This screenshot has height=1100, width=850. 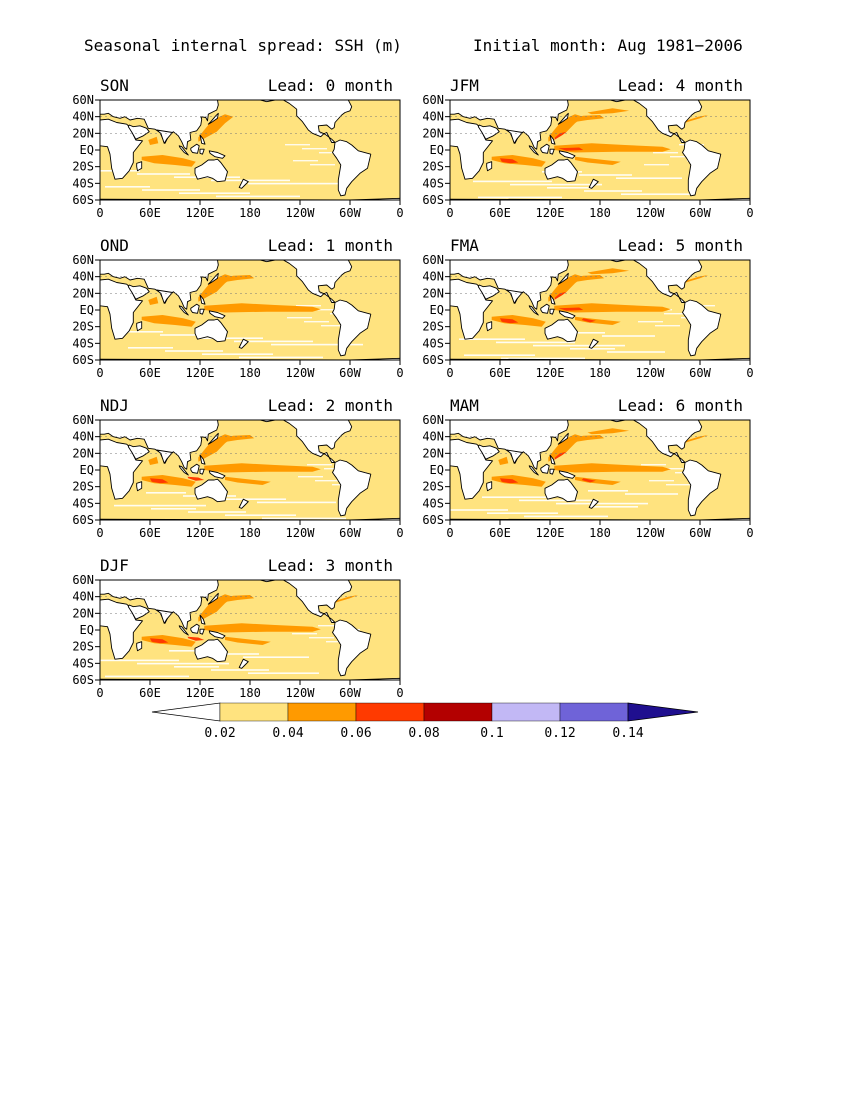 What do you see at coordinates (627, 733) in the screenshot?
I see `colorbar-label: 0.14` at bounding box center [627, 733].